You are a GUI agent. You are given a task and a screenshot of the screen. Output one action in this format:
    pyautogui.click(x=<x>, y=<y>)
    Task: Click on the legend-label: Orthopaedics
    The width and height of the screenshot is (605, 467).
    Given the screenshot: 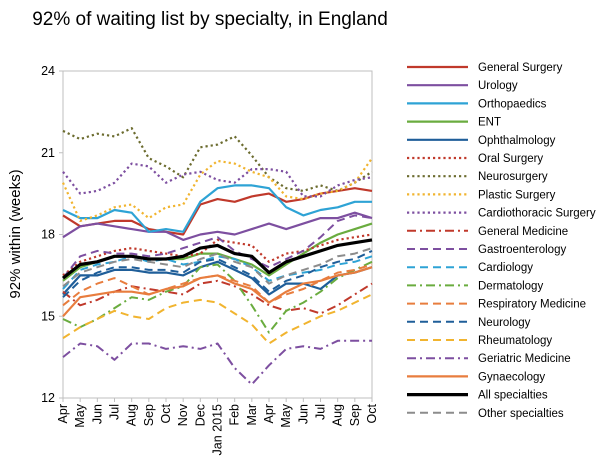 What is the action you would take?
    pyautogui.click(x=512, y=104)
    